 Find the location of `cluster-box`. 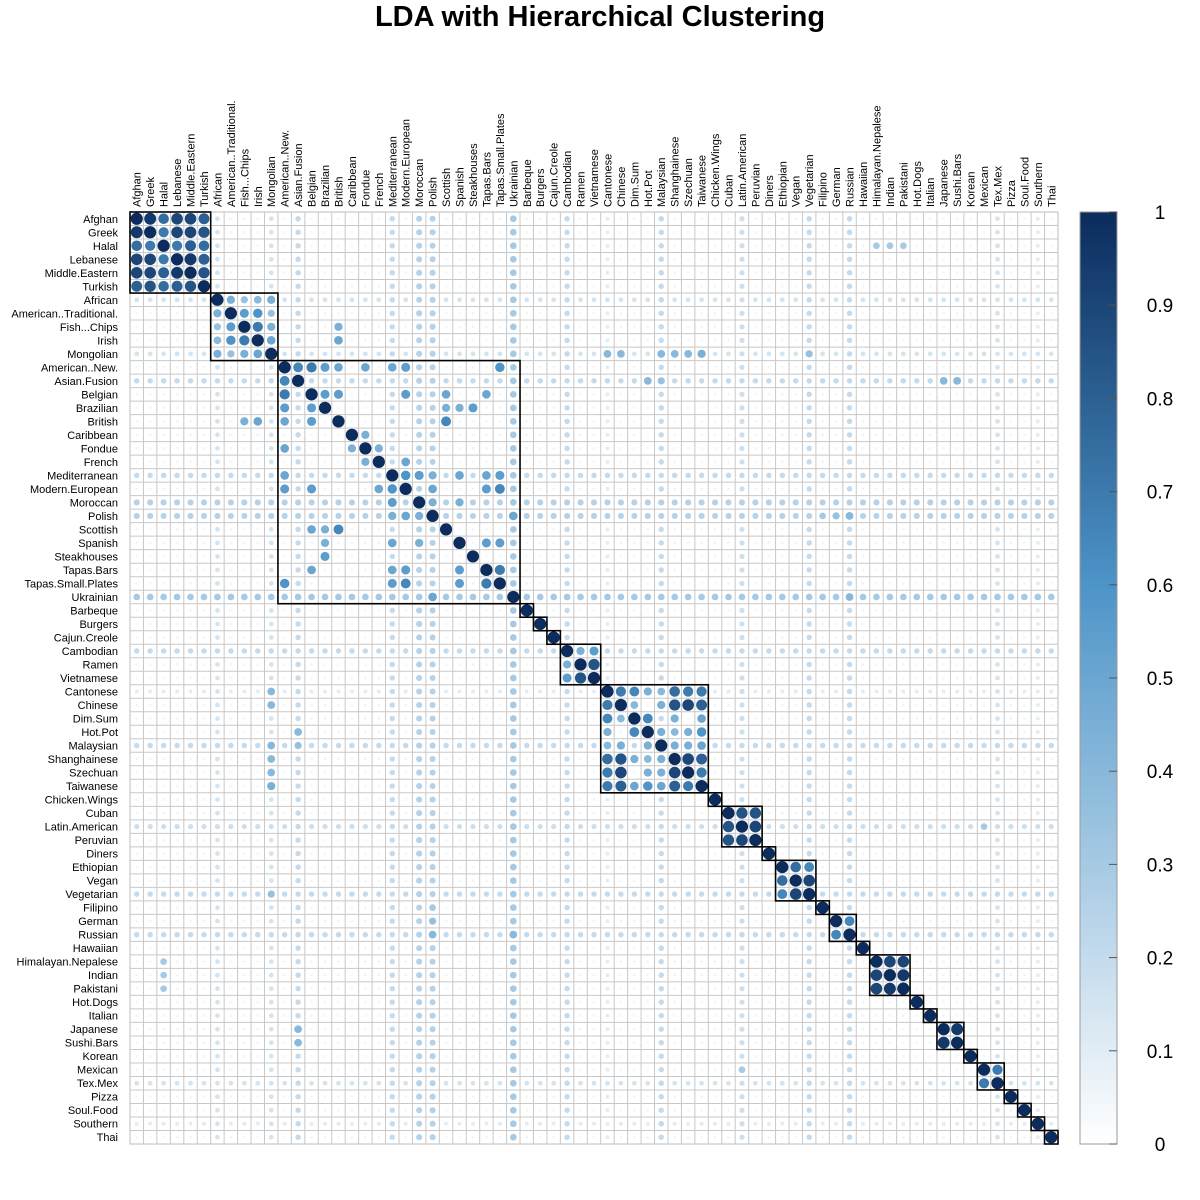

cluster-box is located at coordinates (399, 482).